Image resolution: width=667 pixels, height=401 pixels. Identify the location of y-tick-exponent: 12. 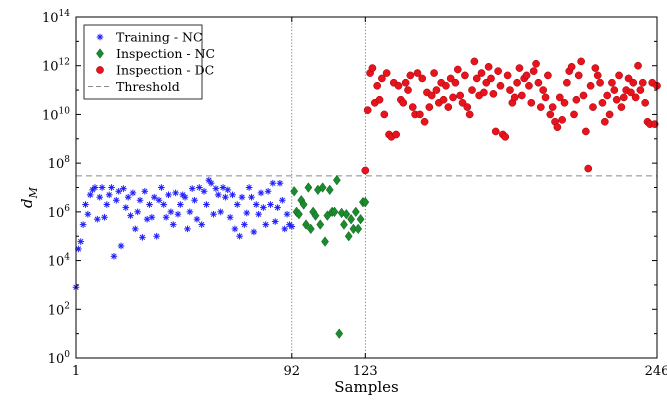
(64, 63).